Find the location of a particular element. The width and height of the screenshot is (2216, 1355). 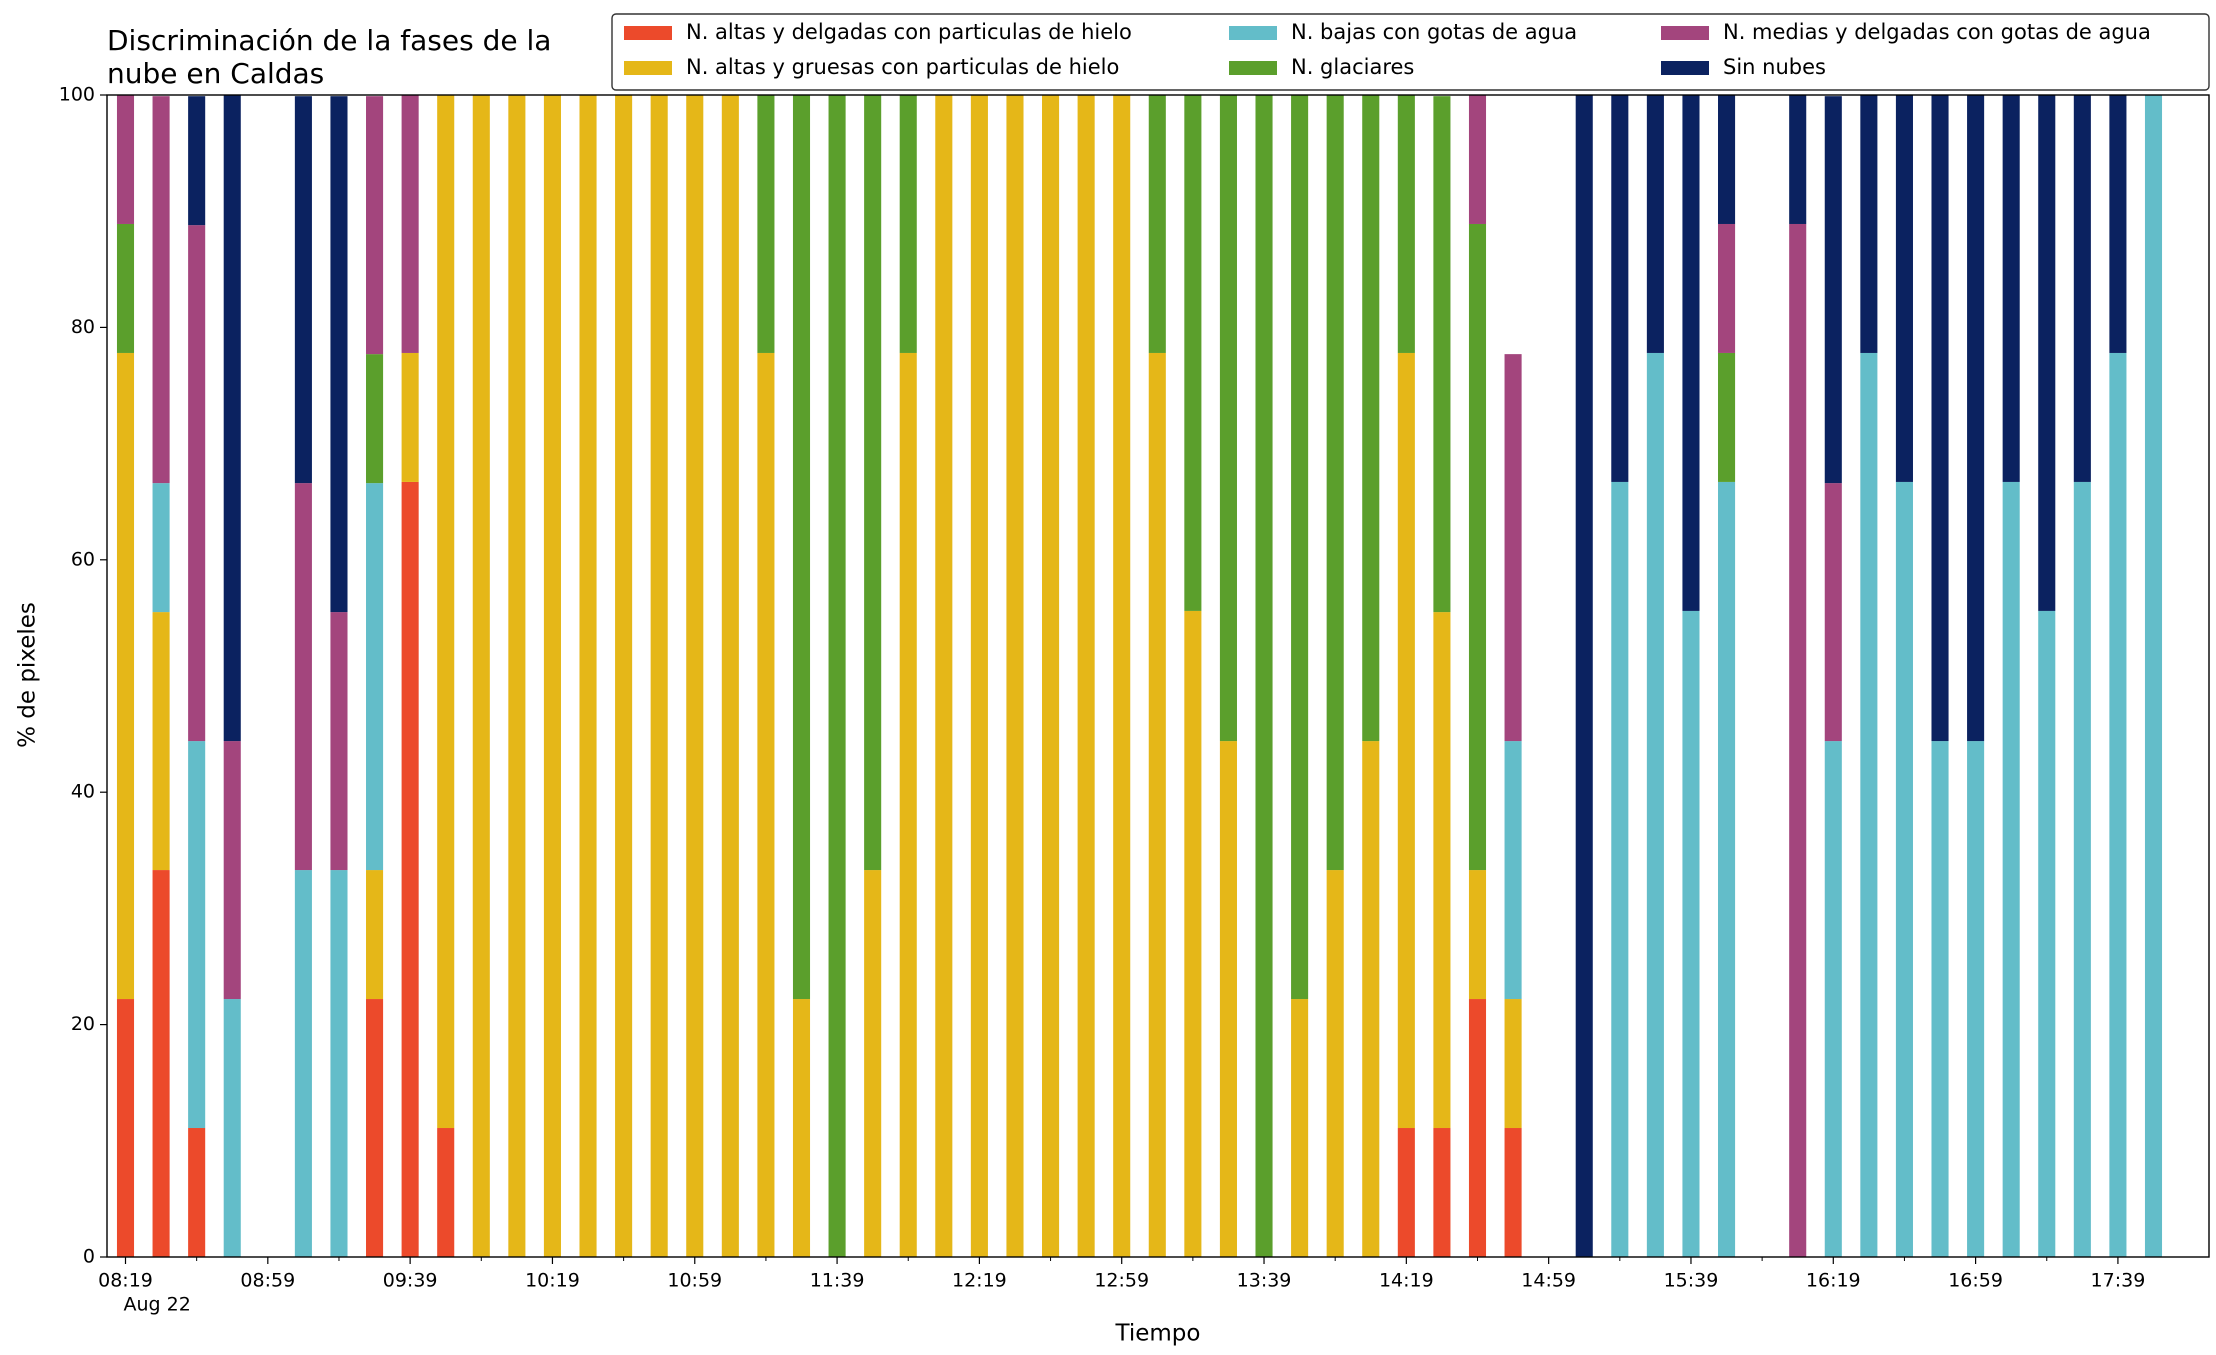

x-date-label: Aug 22 is located at coordinates (157, 1305).